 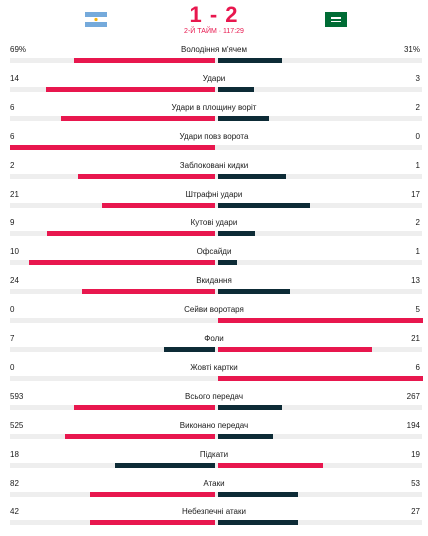 What do you see at coordinates (214, 136) in the screenshot?
I see `stat-label: Удари повз ворота` at bounding box center [214, 136].